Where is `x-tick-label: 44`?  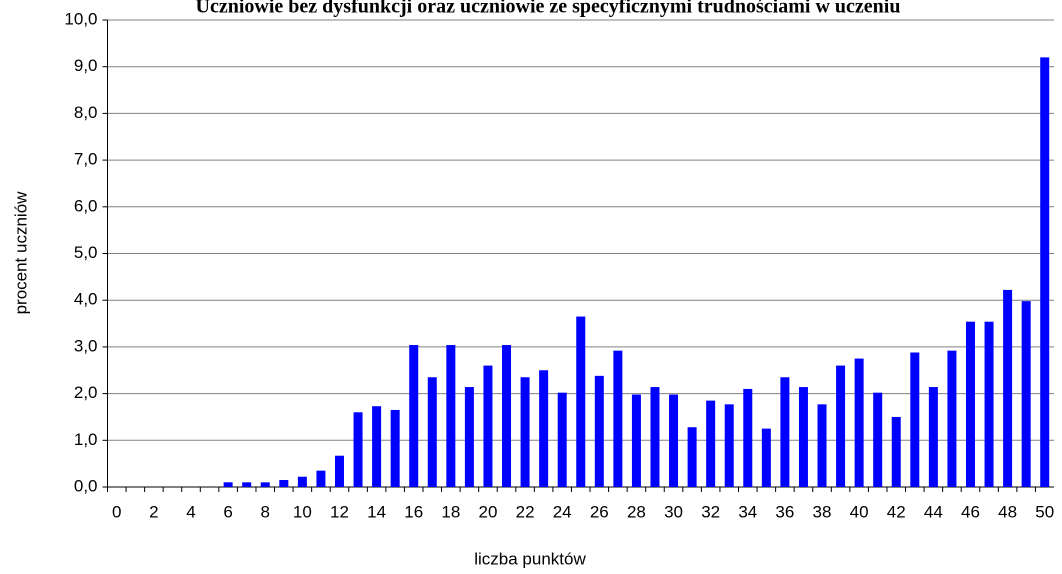 x-tick-label: 44 is located at coordinates (933, 511).